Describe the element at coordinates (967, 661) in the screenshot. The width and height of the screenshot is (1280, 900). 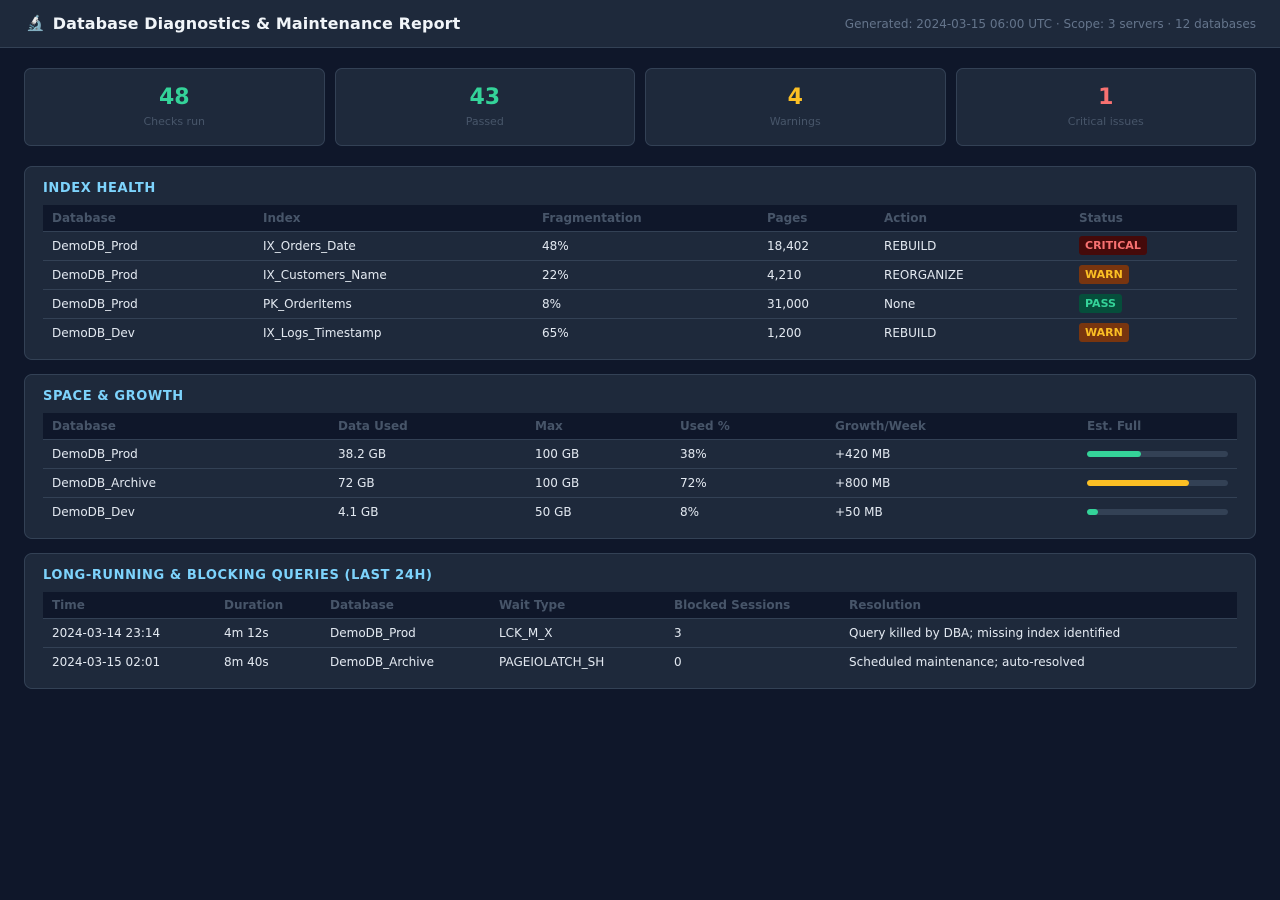
I see `cell-resolution: Scheduled maintenance; auto-resolved` at that location.